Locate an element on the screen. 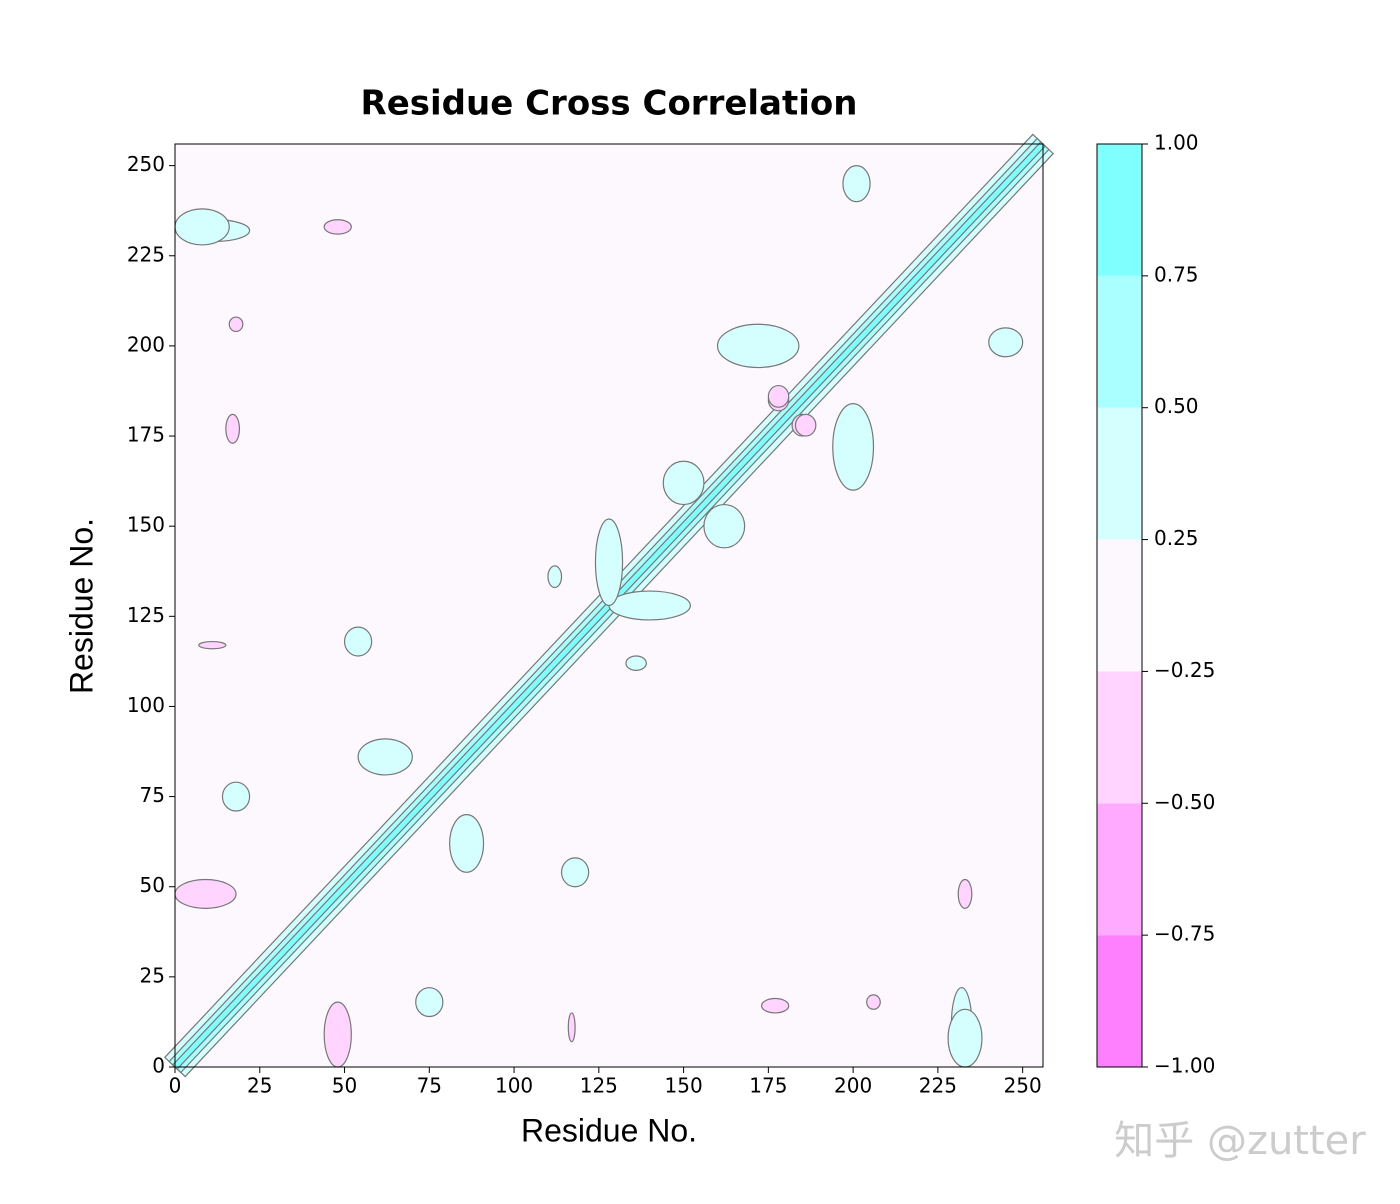  y-tick-label: 225 is located at coordinates (146, 254).